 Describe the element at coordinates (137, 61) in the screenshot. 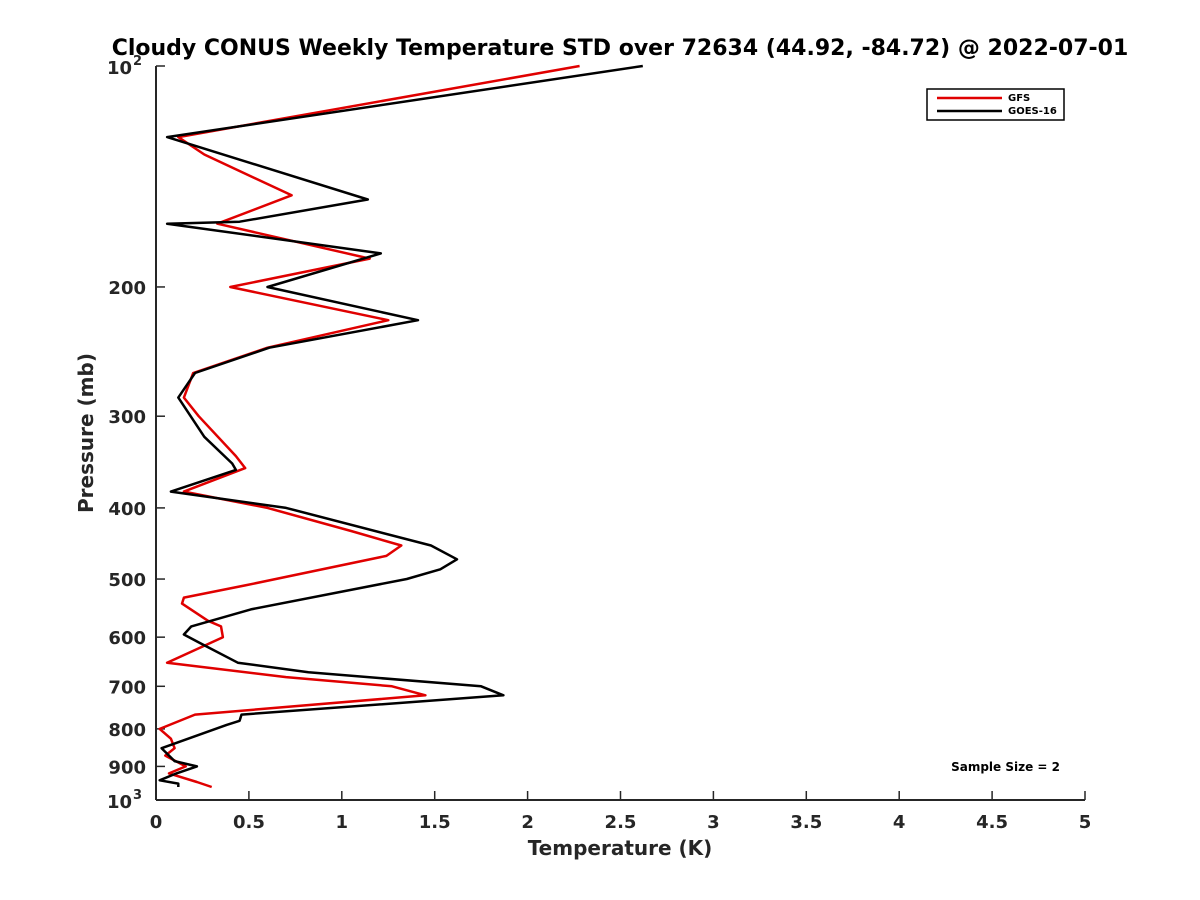

I see `y-tick-exponent: 2` at that location.